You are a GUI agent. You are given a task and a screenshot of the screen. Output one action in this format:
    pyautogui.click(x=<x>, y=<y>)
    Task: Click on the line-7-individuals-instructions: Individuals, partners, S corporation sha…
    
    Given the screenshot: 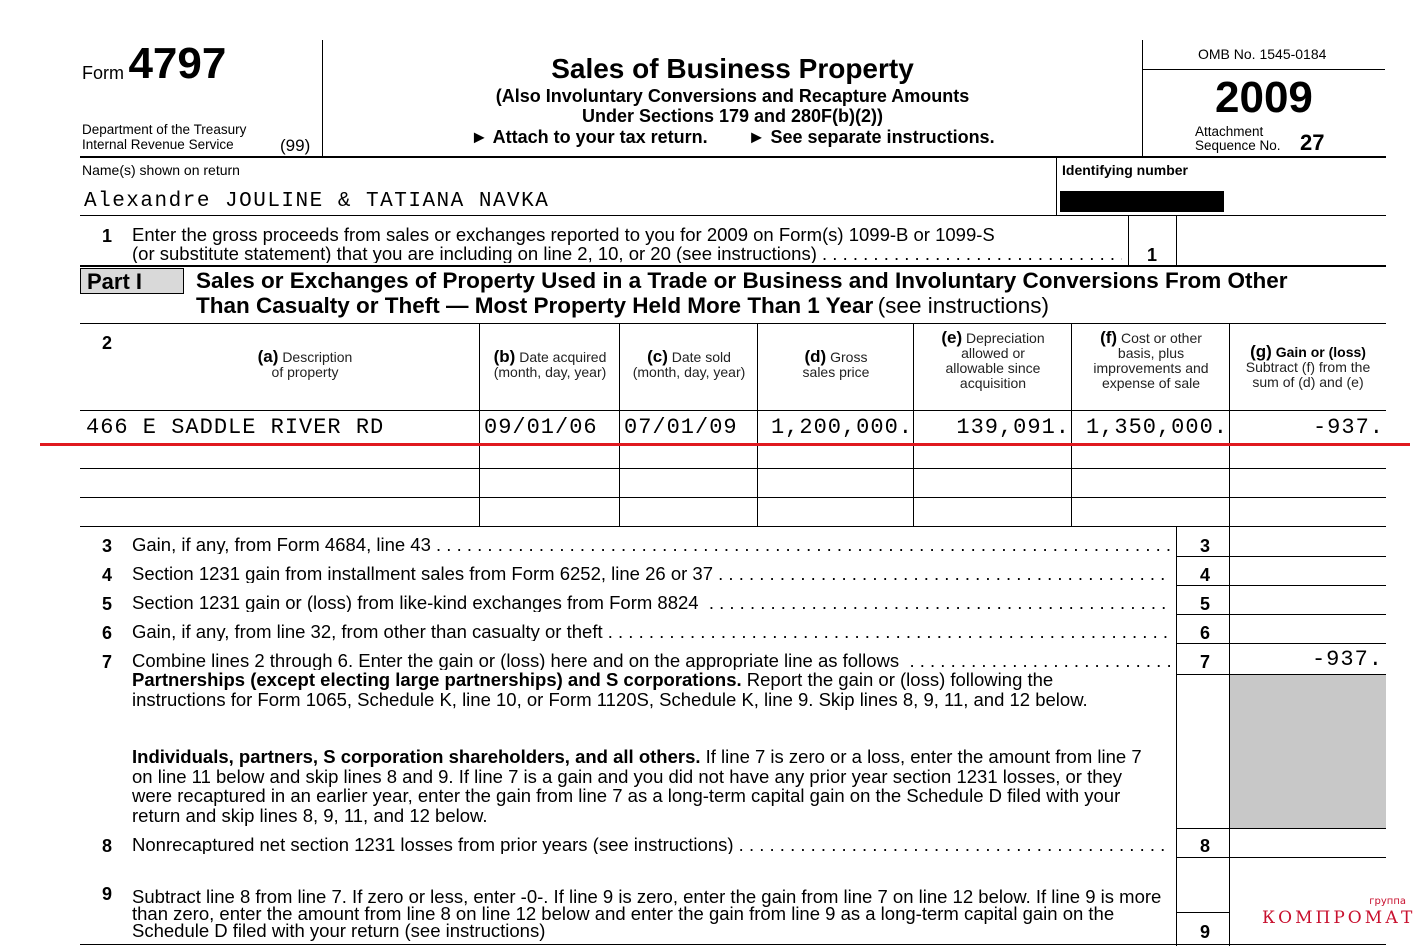 What is the action you would take?
    pyautogui.click(x=637, y=786)
    